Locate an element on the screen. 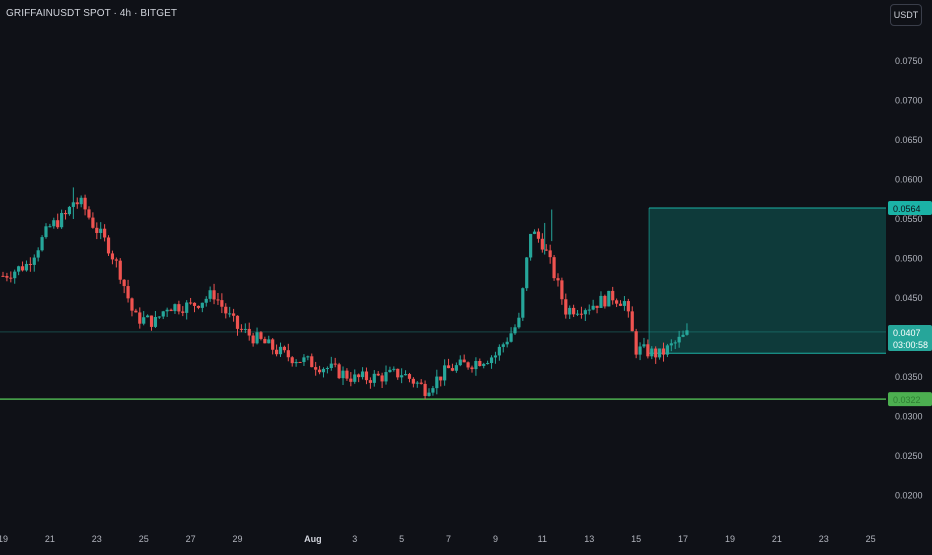 The height and width of the screenshot is (555, 932). x-tick-label: Aug is located at coordinates (313, 539).